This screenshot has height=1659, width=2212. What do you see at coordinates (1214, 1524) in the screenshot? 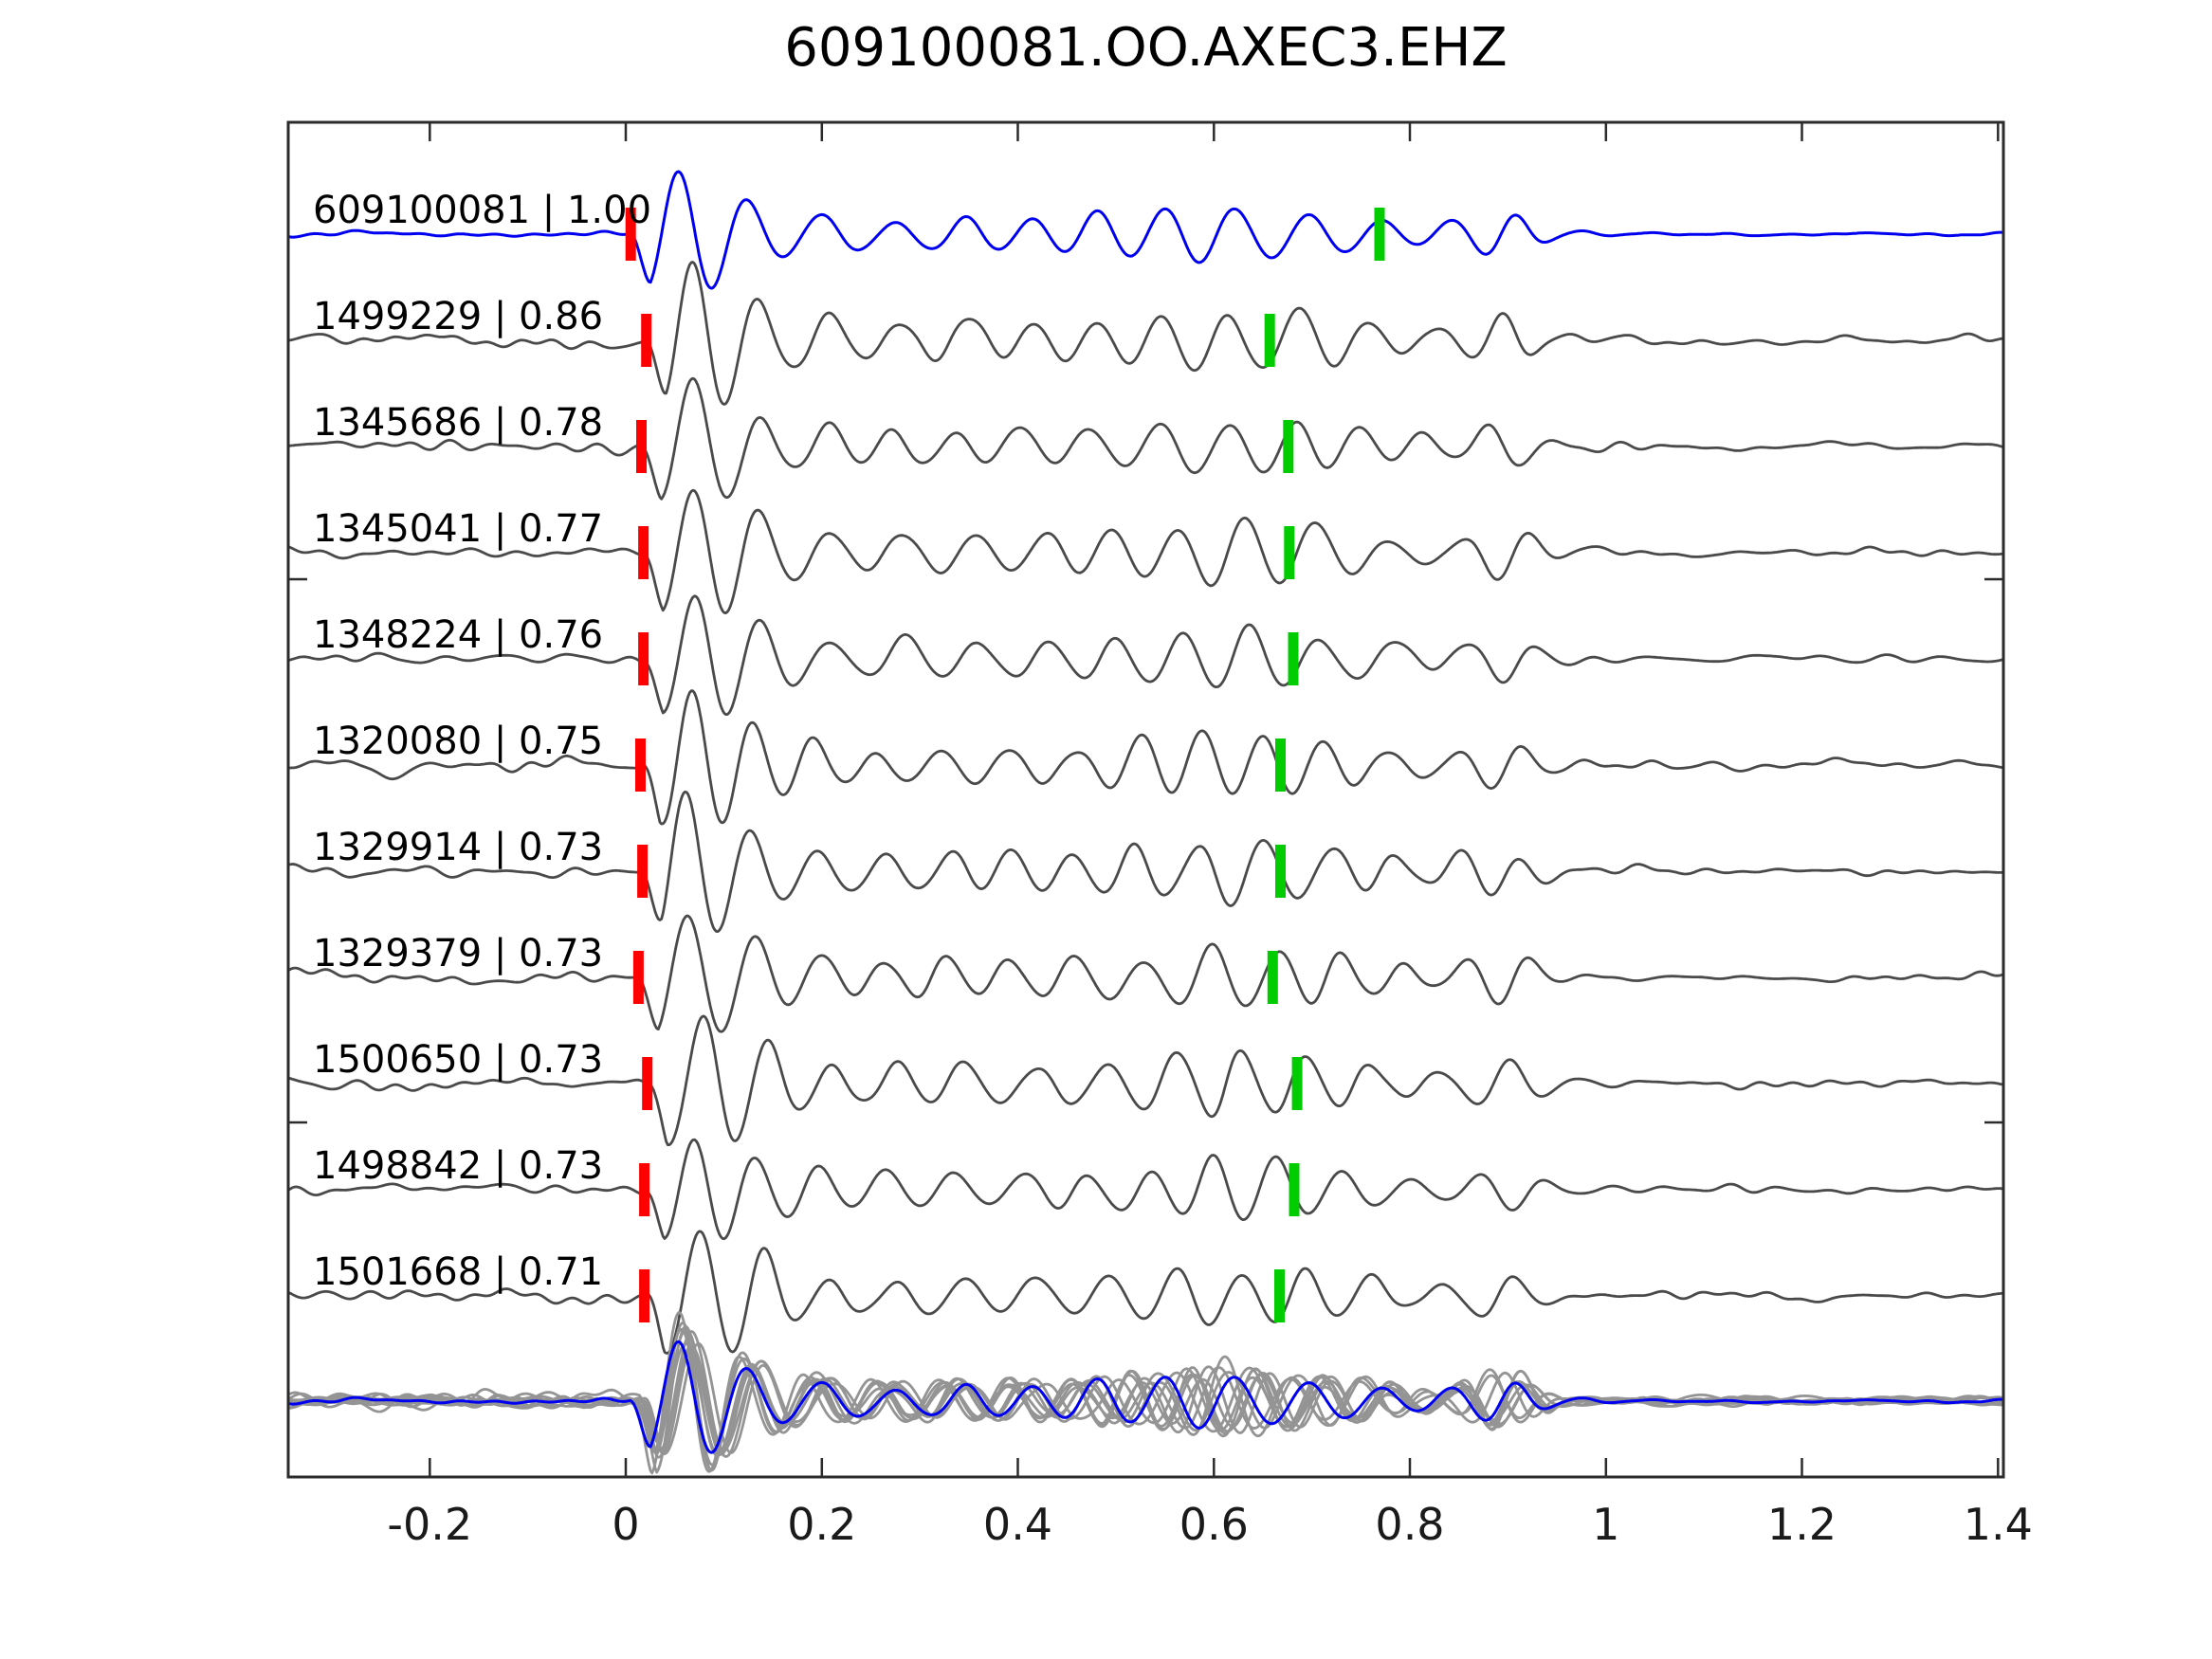
I see `x-tick-label: 0.6` at bounding box center [1214, 1524].